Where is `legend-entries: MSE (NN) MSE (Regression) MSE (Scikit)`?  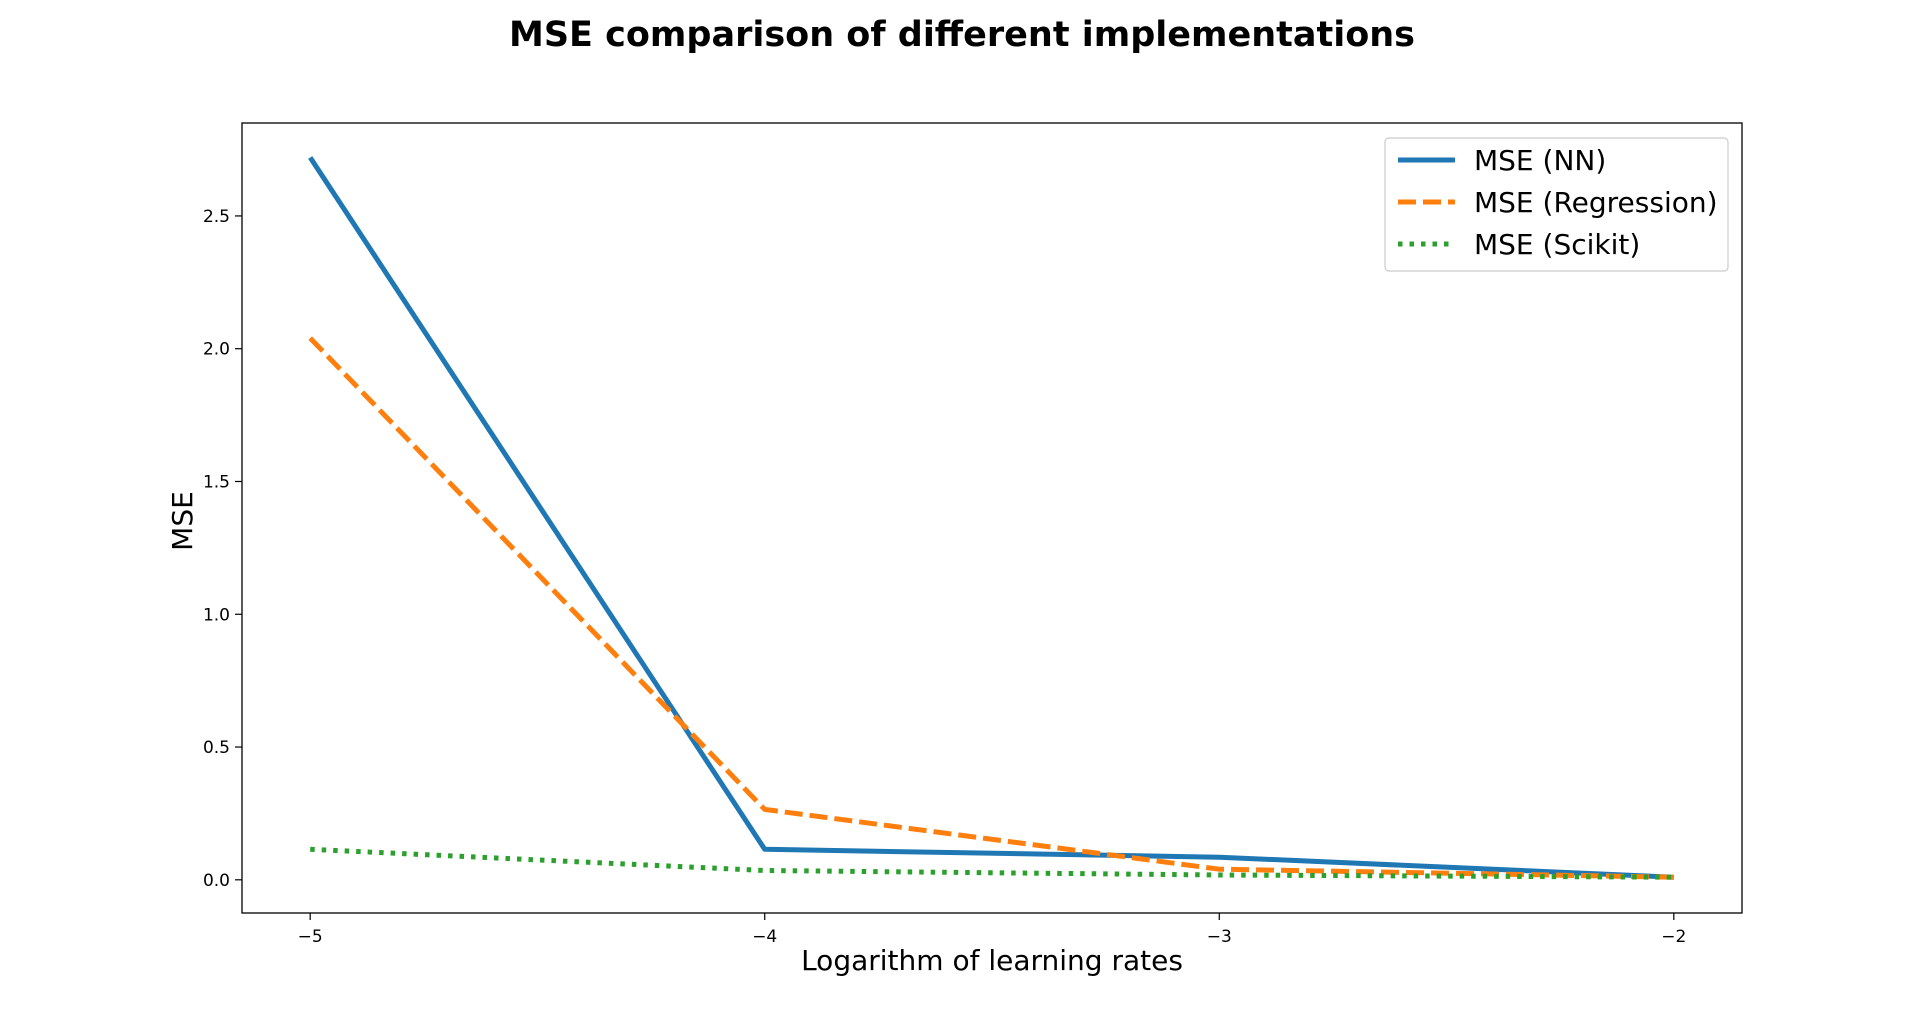 legend-entries: MSE (NN) MSE (Regression) MSE (Scikit) is located at coordinates (1558, 202).